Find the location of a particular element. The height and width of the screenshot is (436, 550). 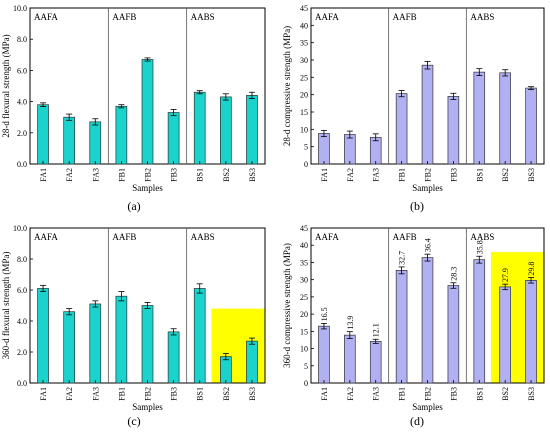

data-label: 28.3 is located at coordinates (453, 274).